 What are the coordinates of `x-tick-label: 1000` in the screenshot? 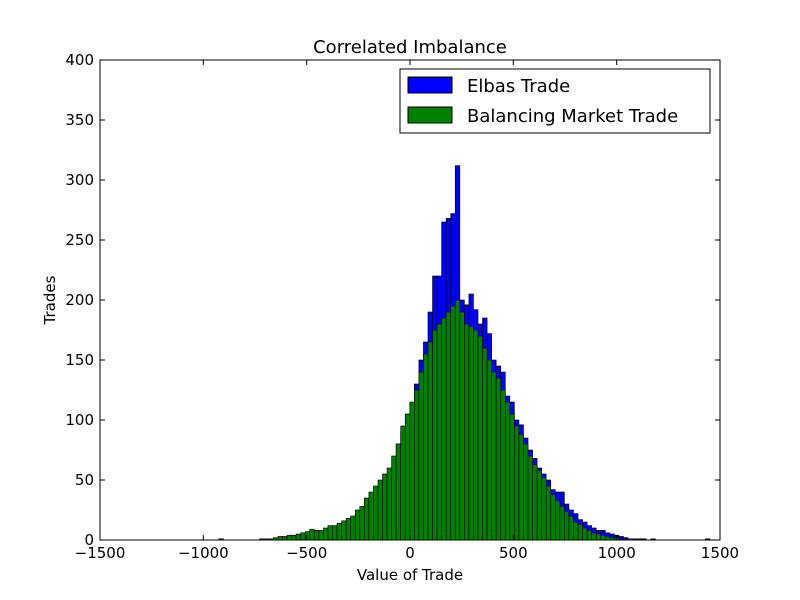 It's located at (617, 553).